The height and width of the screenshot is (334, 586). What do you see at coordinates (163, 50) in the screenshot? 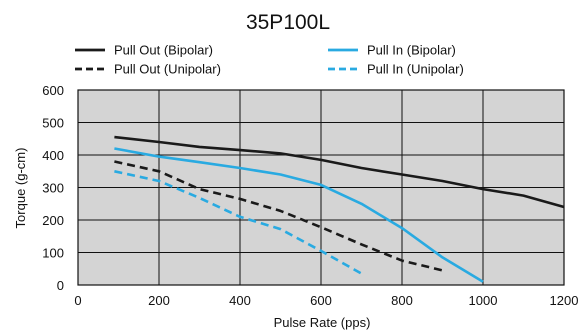
I see `legend-label-1: Pull Out (Bipolar)` at bounding box center [163, 50].